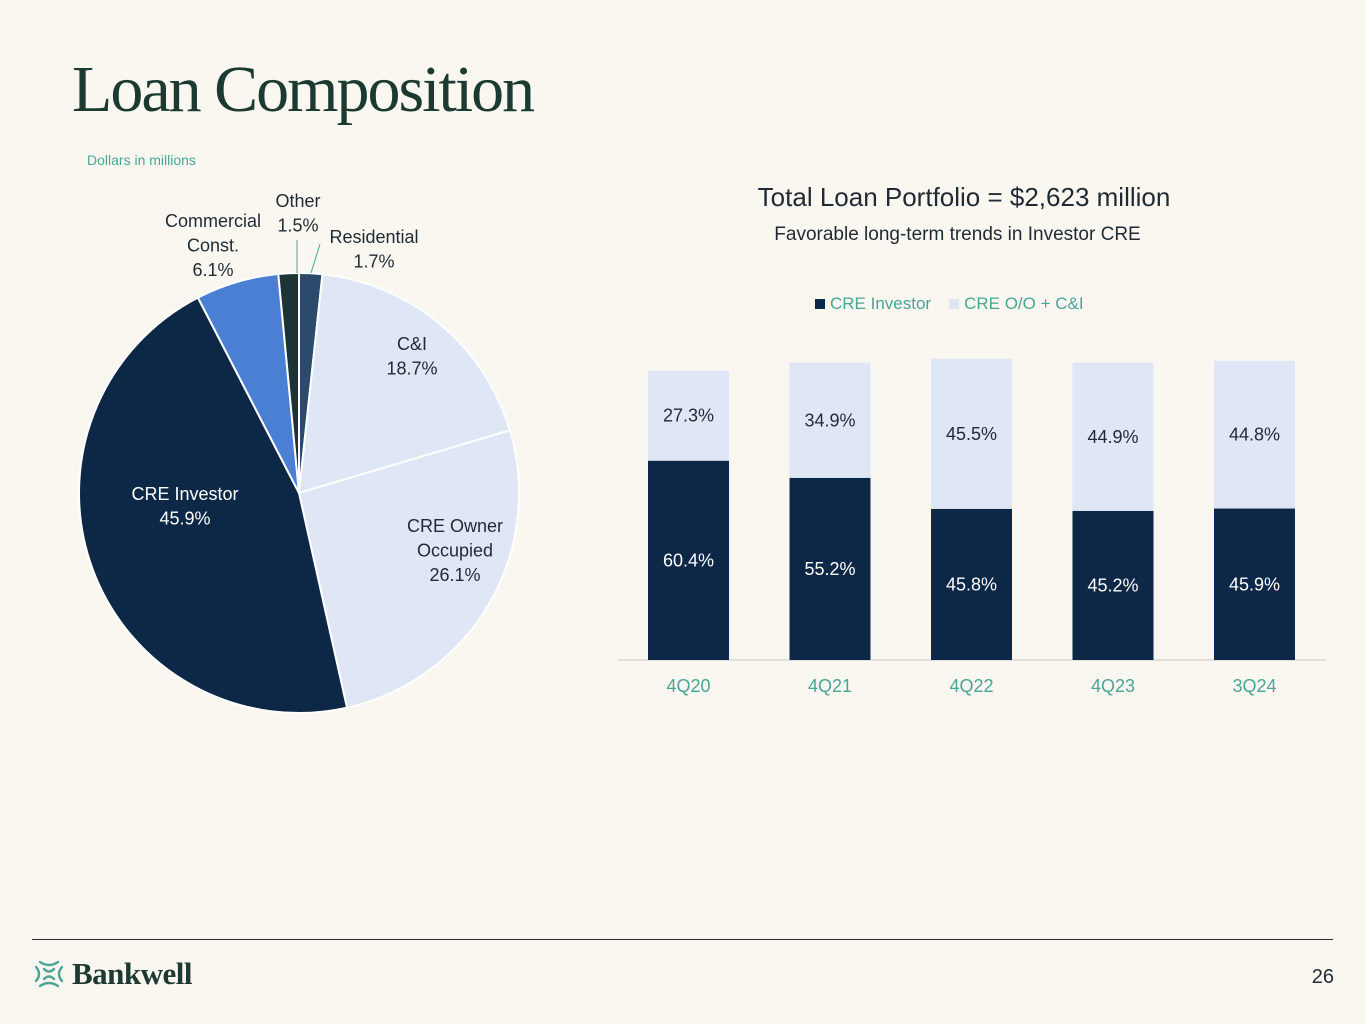 The image size is (1365, 1024). I want to click on bar-cre-o-o-c-i-4q22, so click(971, 433).